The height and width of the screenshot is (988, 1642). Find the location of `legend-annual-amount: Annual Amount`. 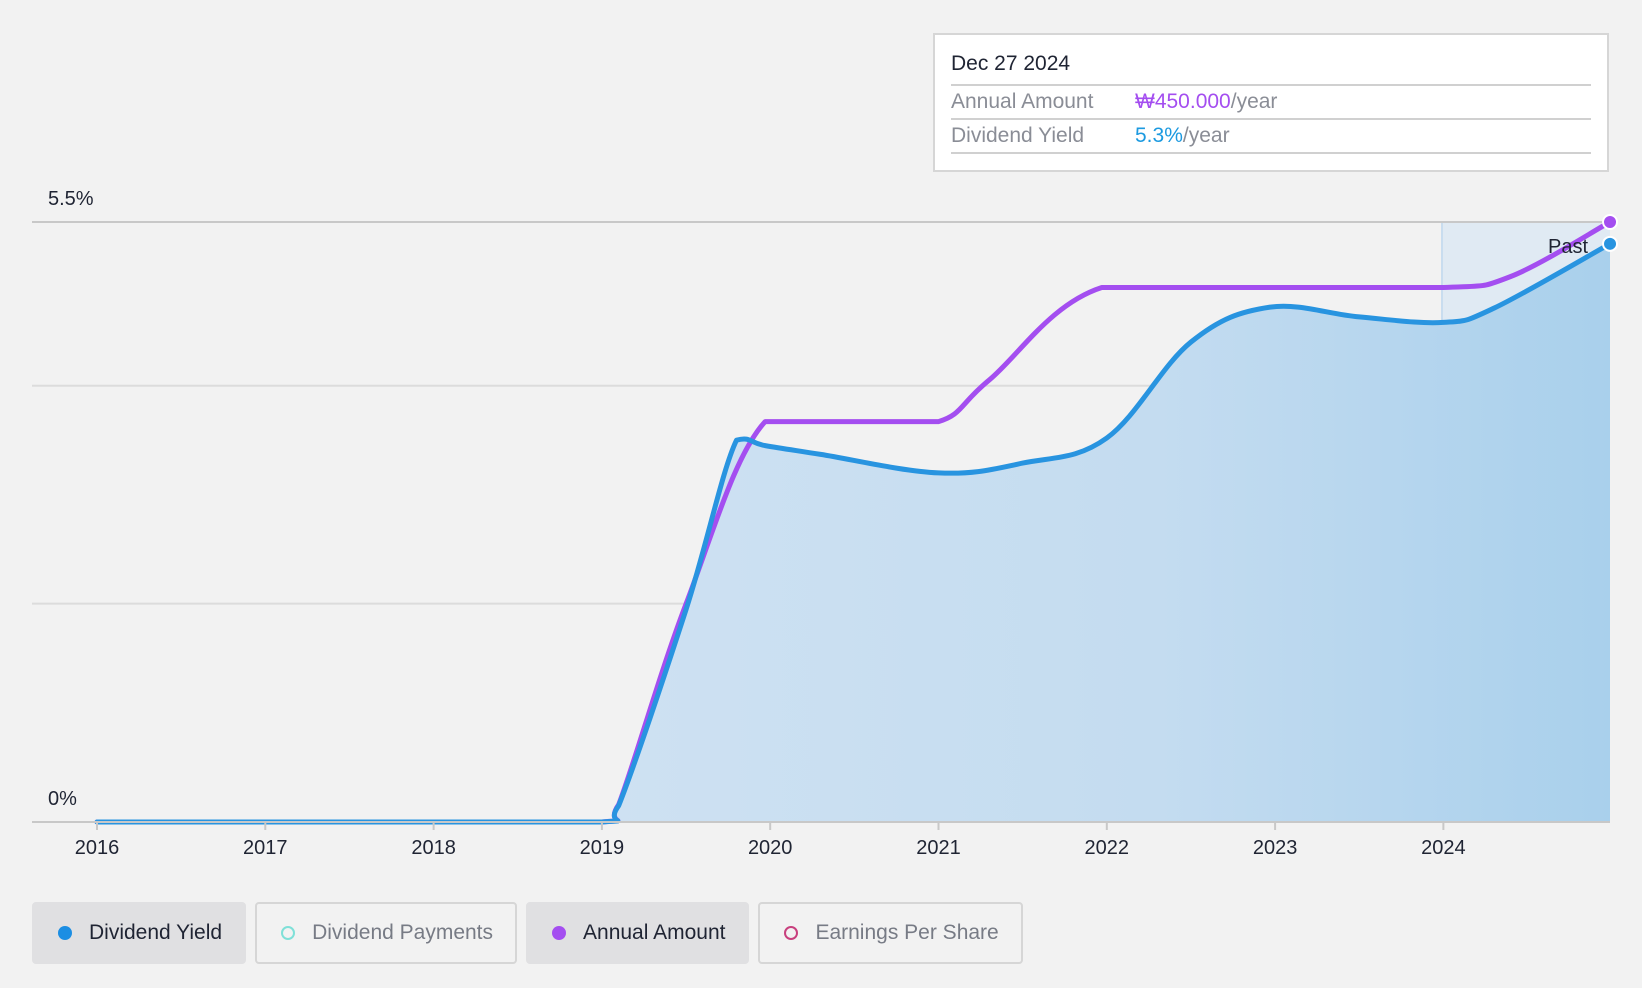

legend-annual-amount: Annual Amount is located at coordinates (638, 933).